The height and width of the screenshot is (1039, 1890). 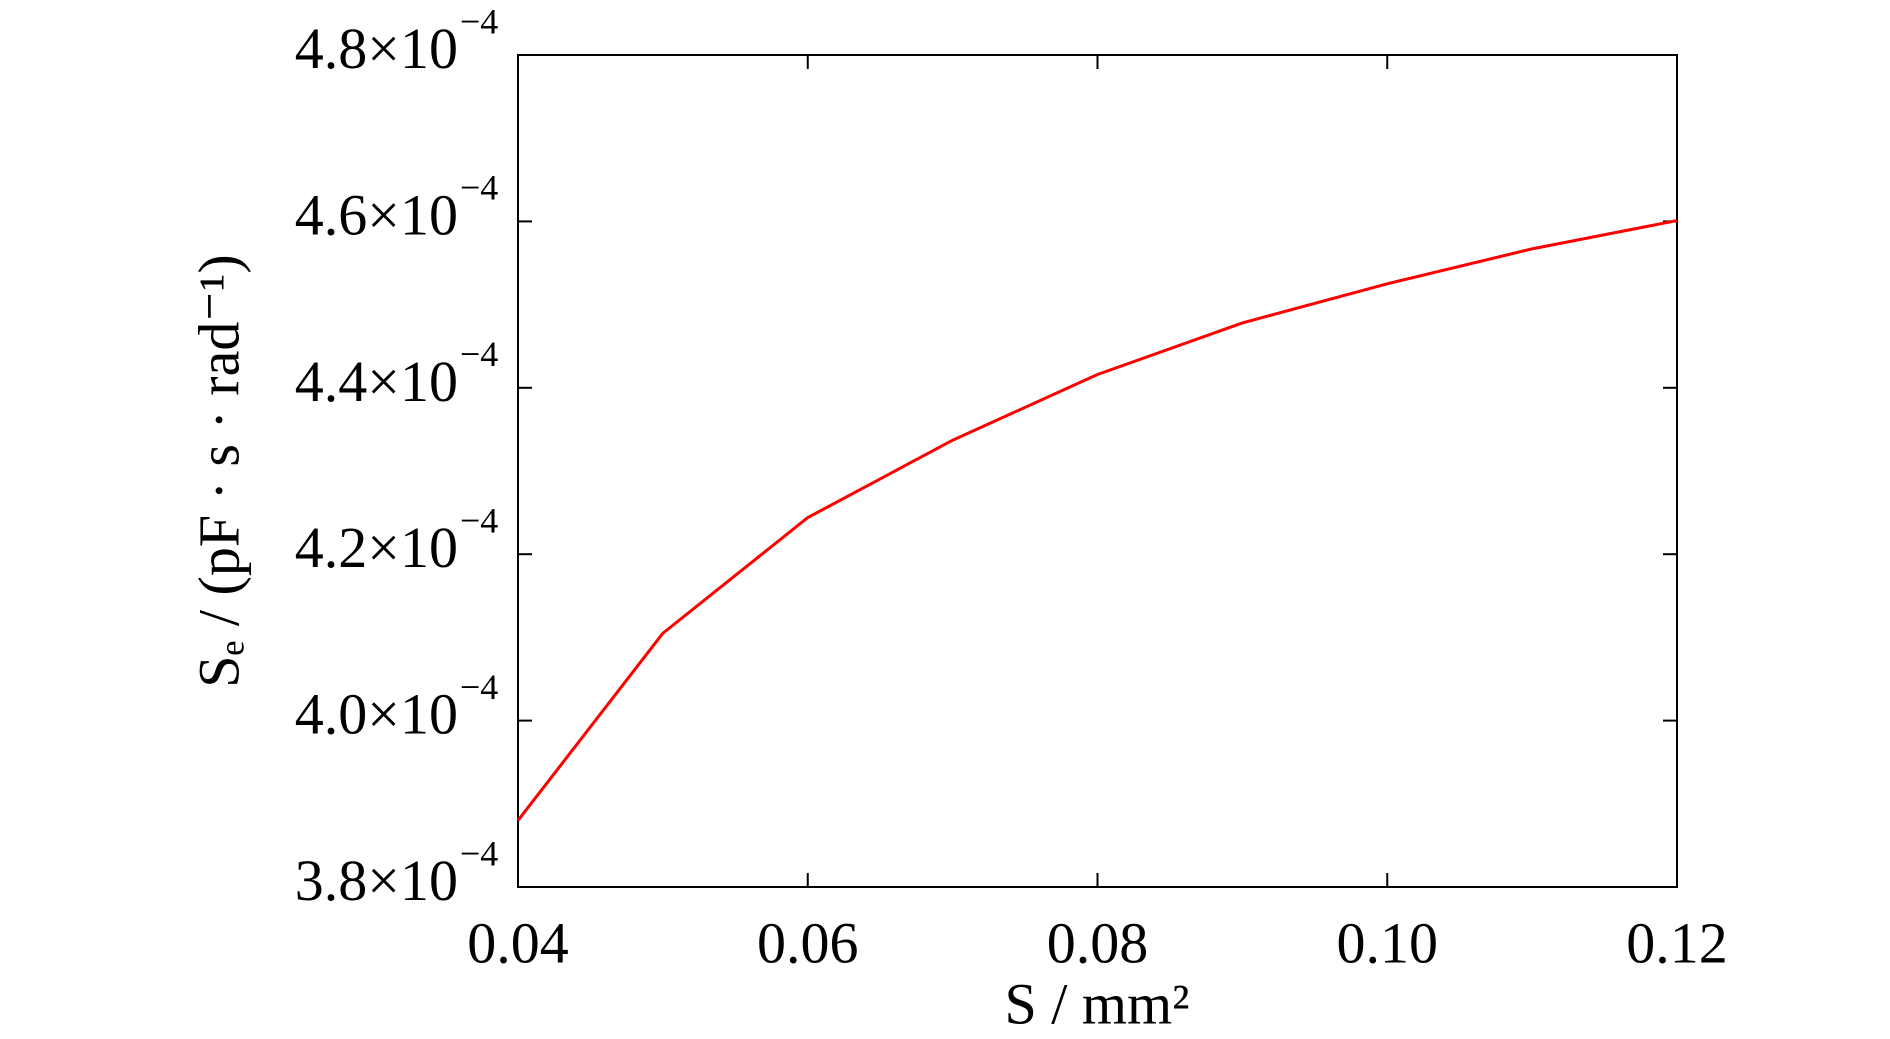 I want to click on y-tick-label: 4.8×10, so click(x=376, y=48).